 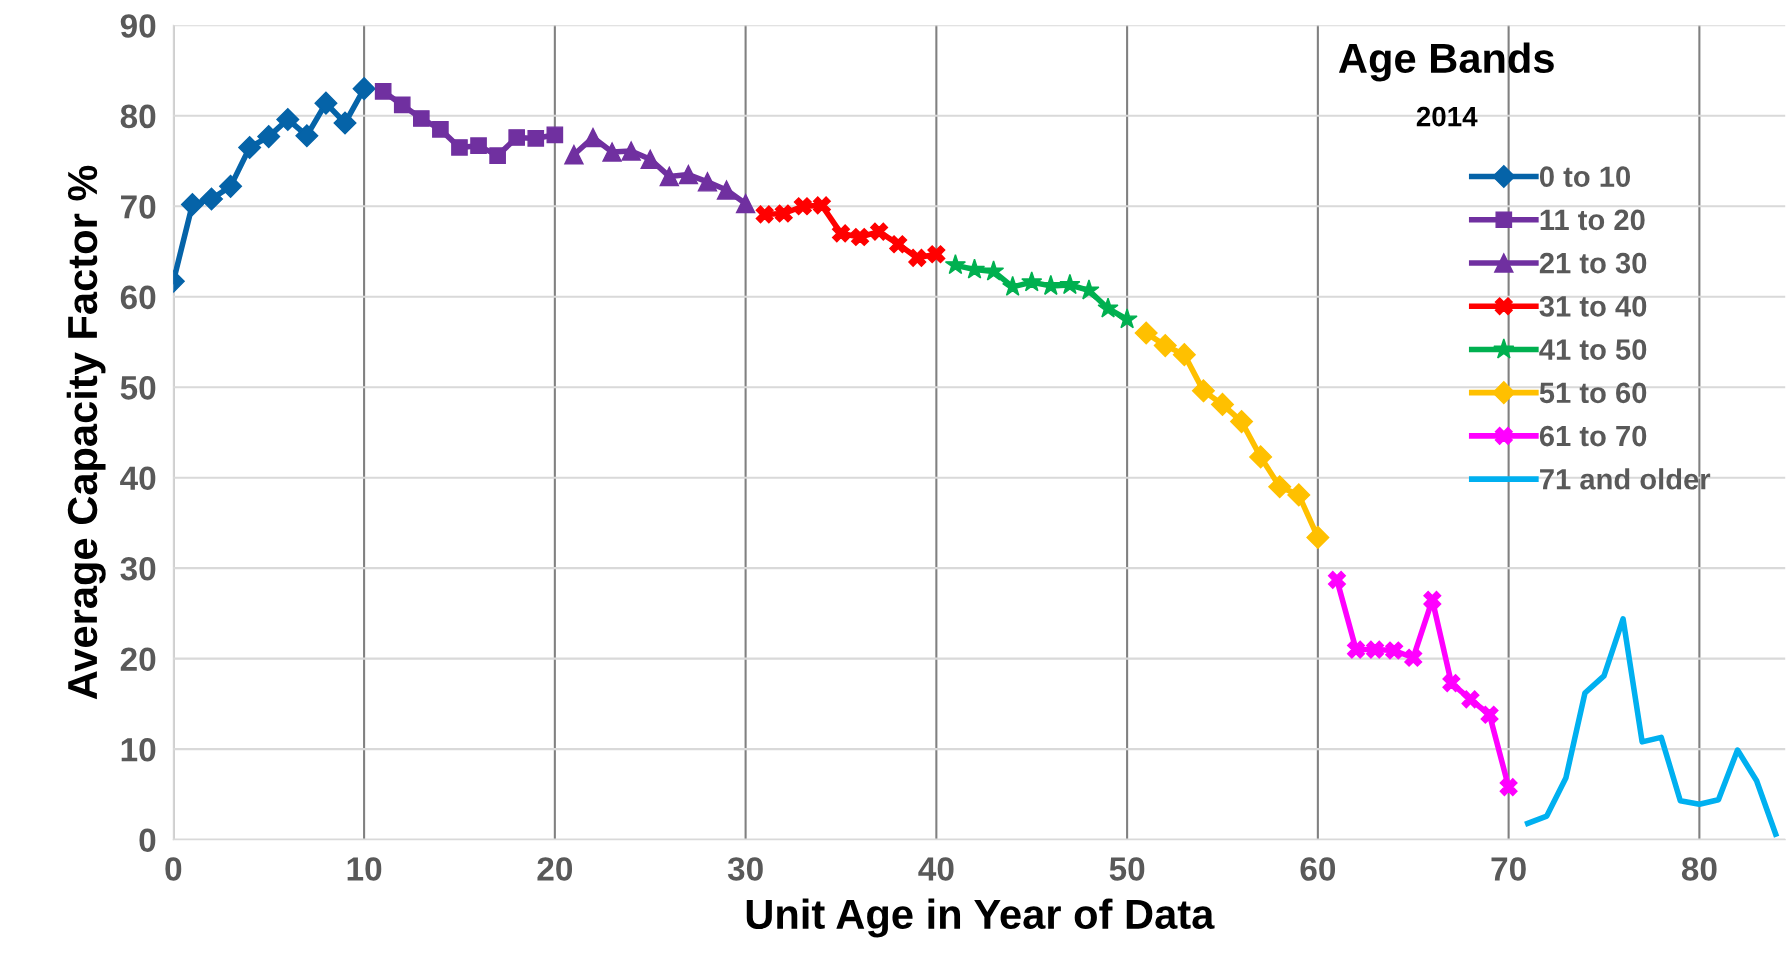 What do you see at coordinates (1593, 263) in the screenshot?
I see `legend-label: 21 to 30` at bounding box center [1593, 263].